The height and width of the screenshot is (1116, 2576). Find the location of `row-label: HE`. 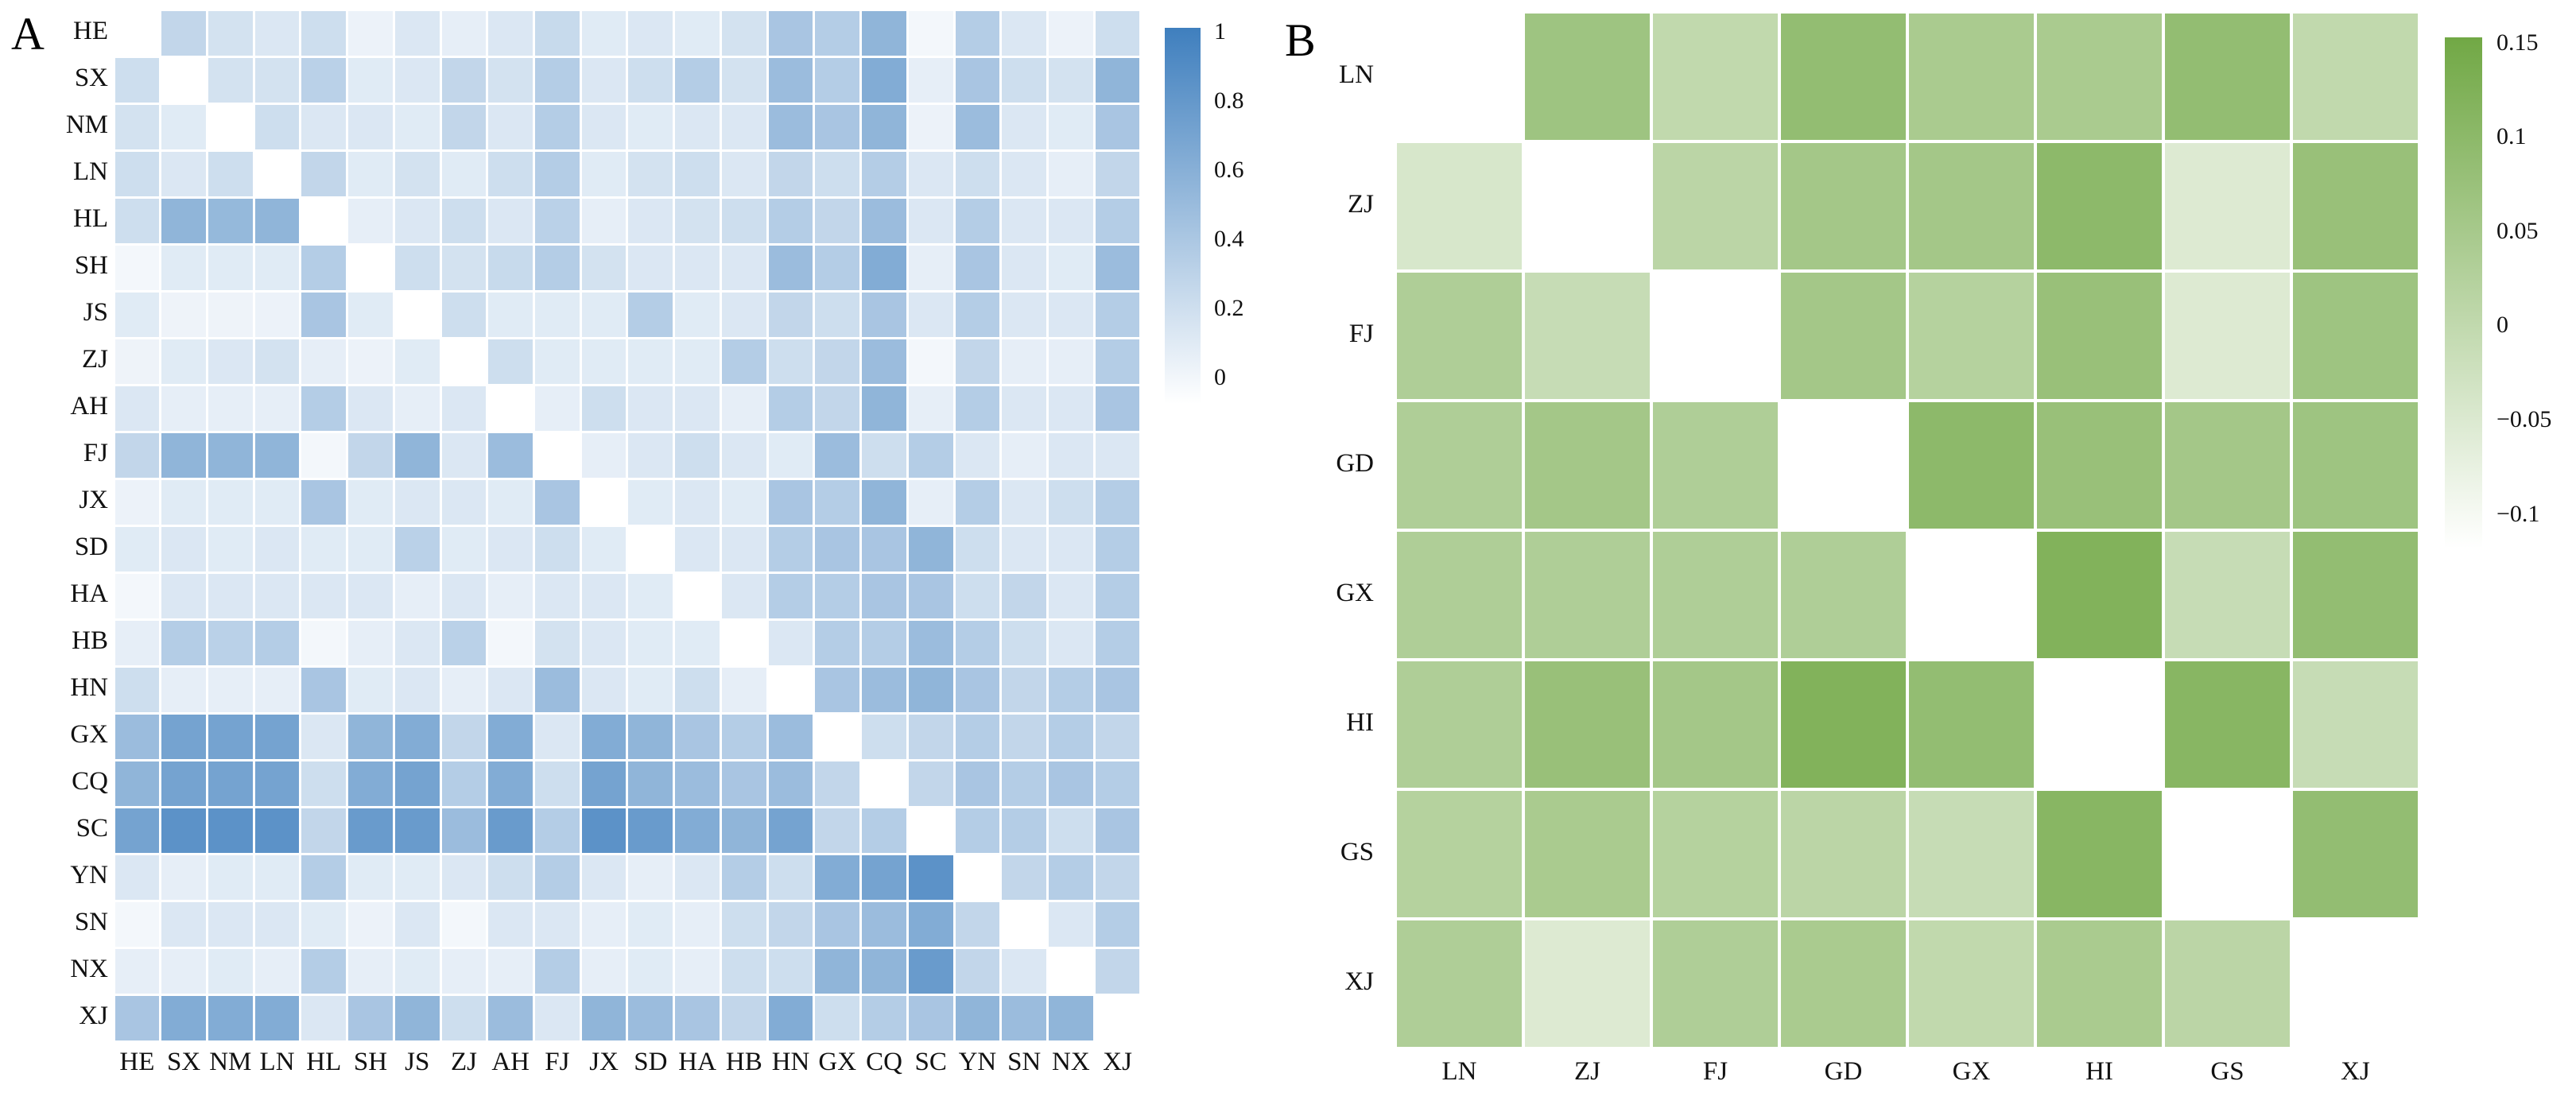

row-label: HE is located at coordinates (91, 31).